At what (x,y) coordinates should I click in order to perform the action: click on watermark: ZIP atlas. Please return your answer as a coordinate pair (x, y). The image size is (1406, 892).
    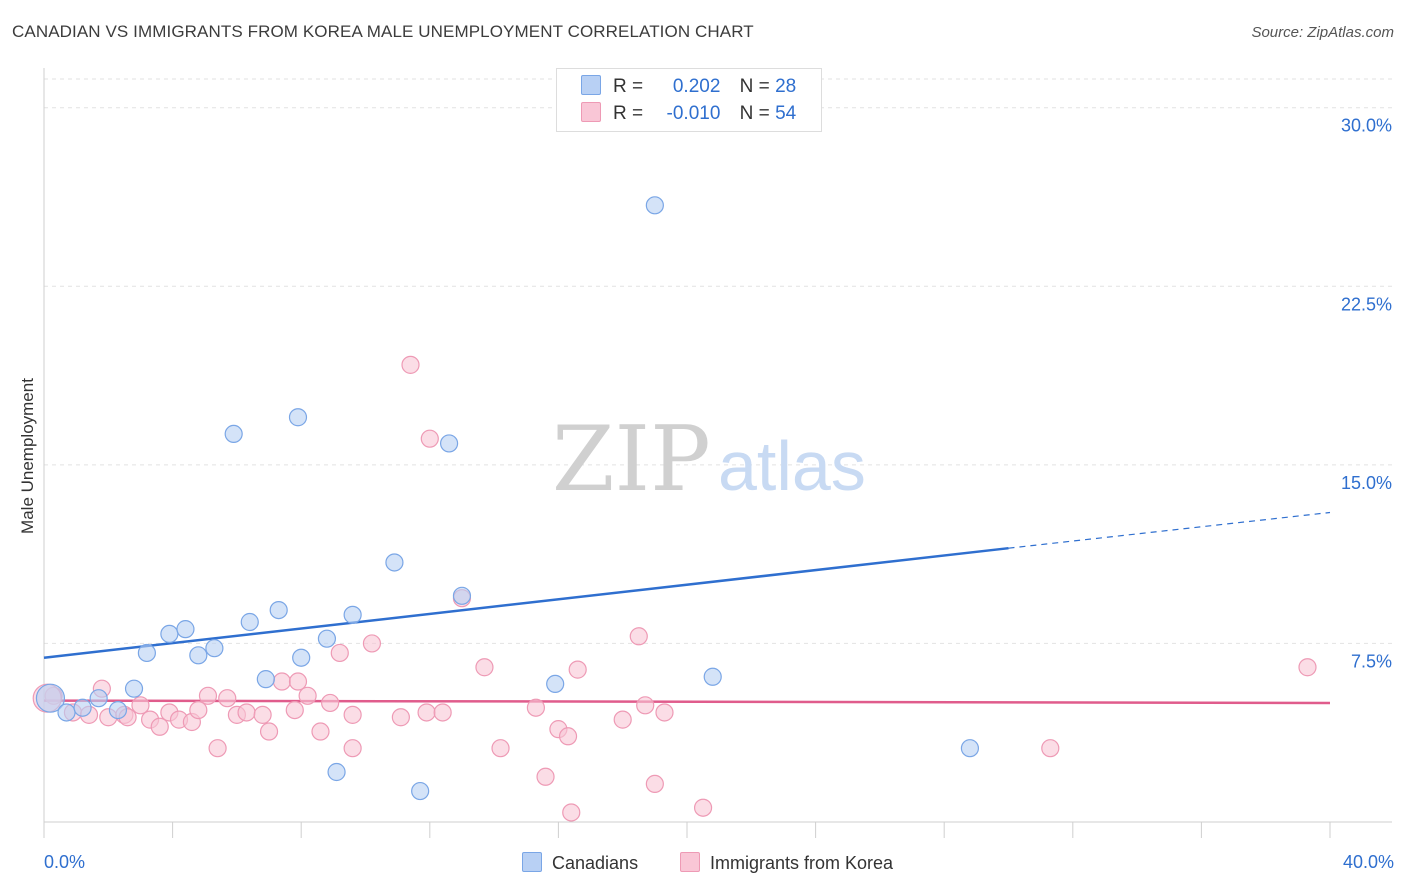
    Looking at the image, I should click on (709, 459).